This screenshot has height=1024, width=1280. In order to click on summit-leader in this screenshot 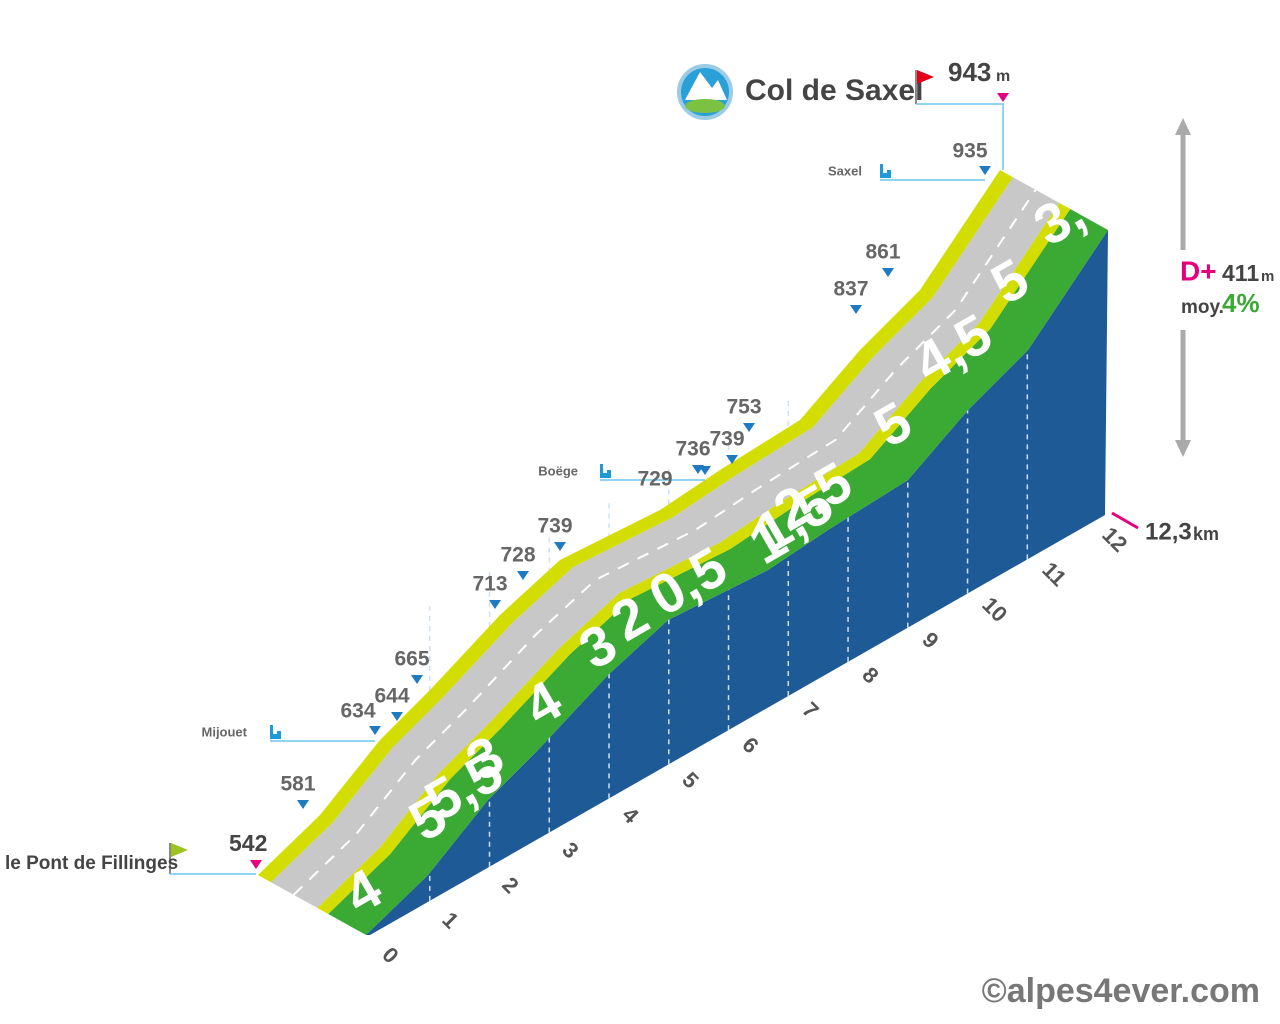, I will do `click(960, 136)`.